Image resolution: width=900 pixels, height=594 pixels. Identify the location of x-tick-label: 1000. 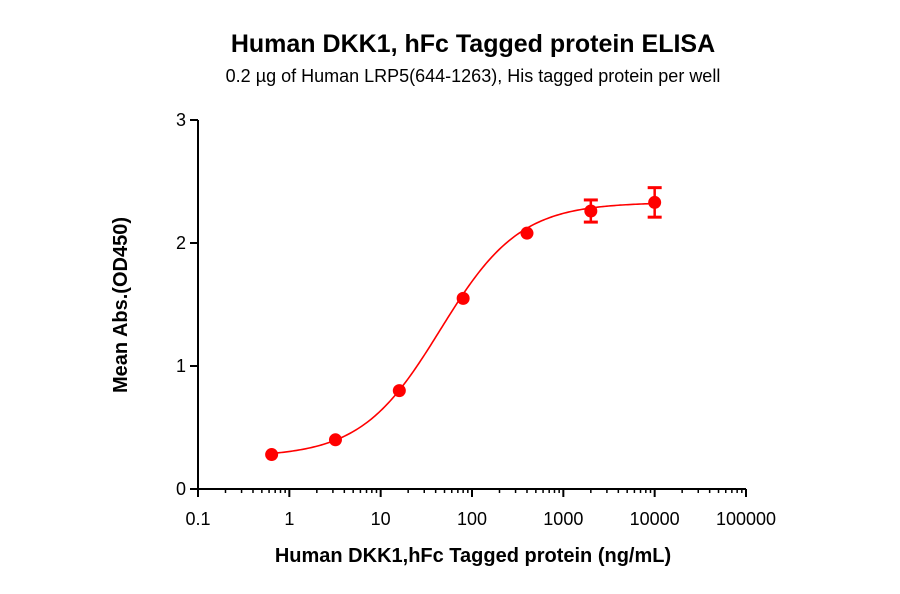
(563, 519).